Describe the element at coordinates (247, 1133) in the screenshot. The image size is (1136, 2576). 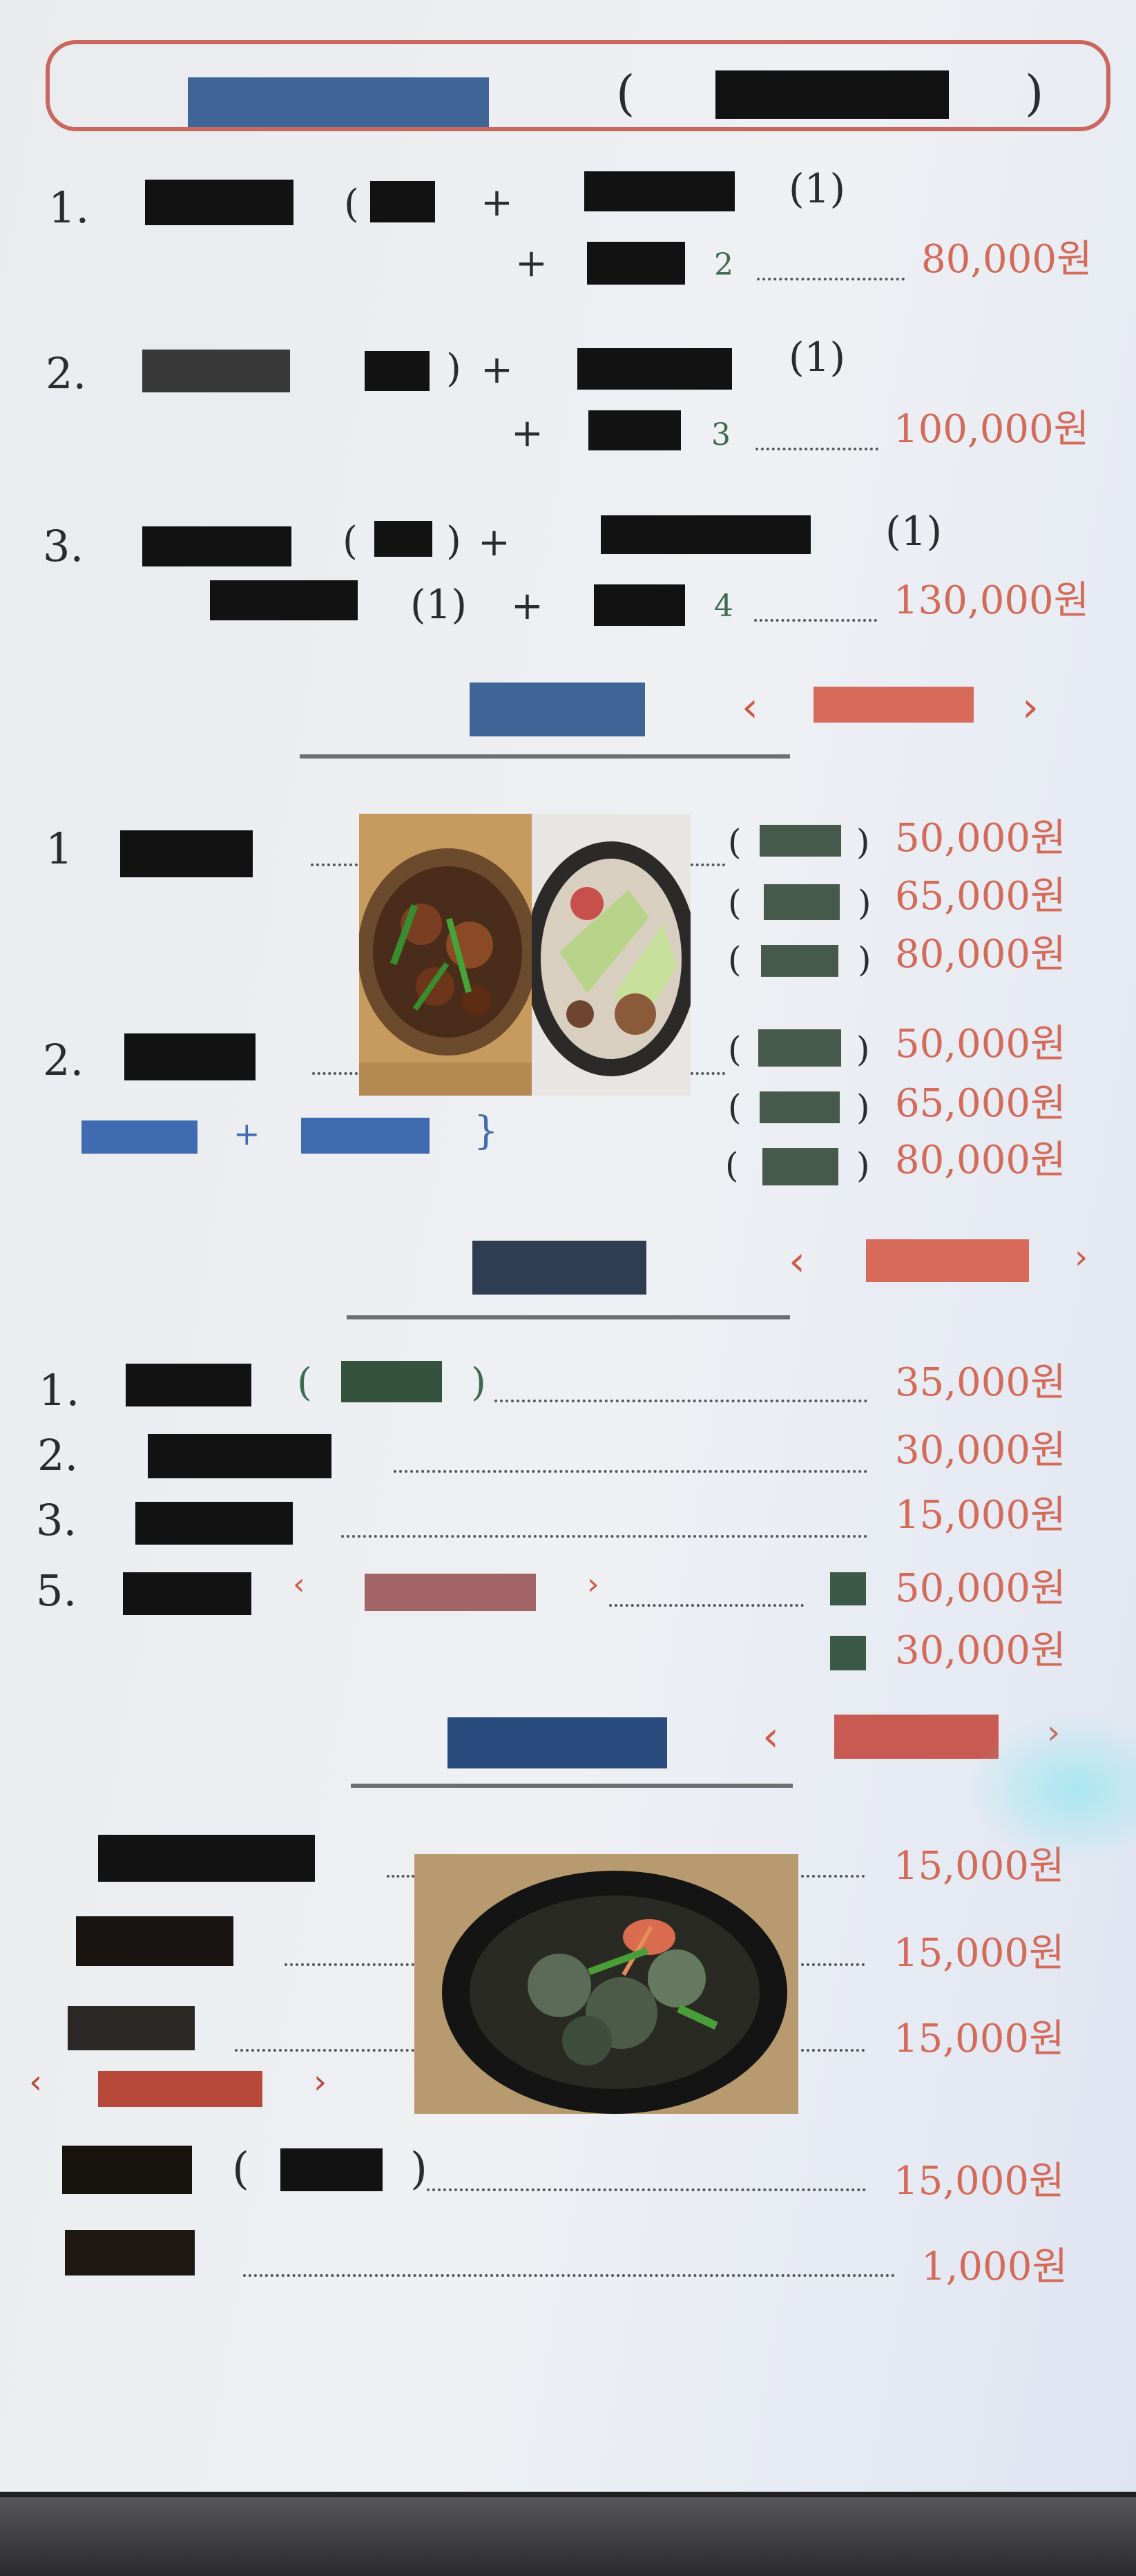
I see `note-plus: +` at that location.